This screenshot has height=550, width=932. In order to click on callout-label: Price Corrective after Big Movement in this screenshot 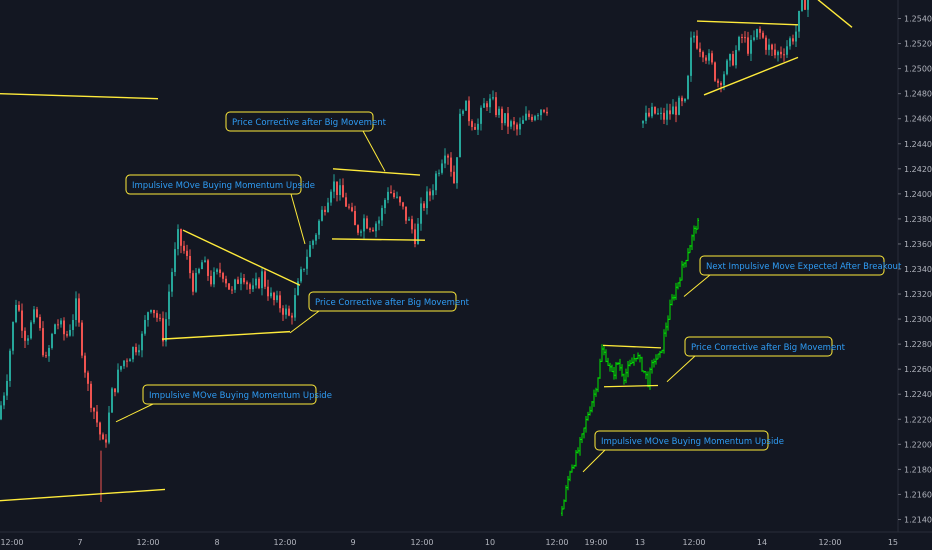, I will do `click(392, 303)`.